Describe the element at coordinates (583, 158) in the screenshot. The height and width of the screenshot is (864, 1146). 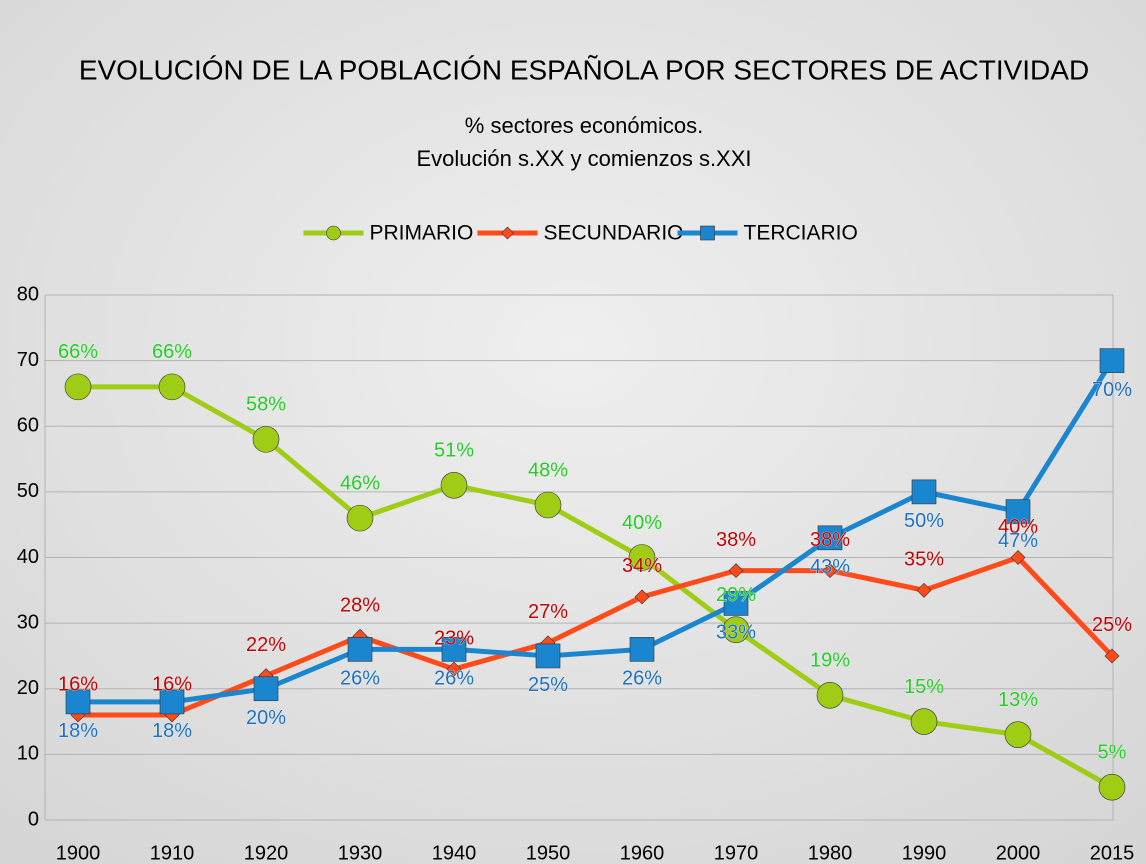
I see `chart-subtitle: Evolución s.XX y comienzos s.XXI` at that location.